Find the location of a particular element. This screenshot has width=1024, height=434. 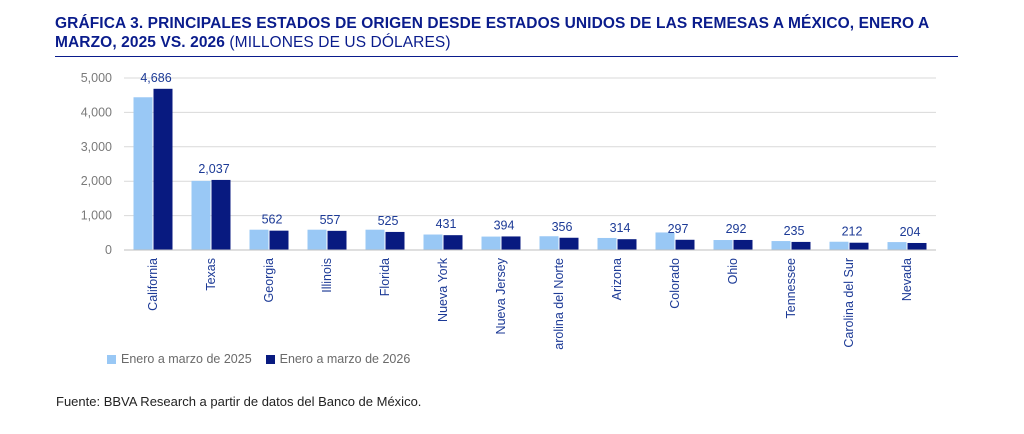

legend-item-2026: Enero a marzo de 2026 is located at coordinates (338, 359).